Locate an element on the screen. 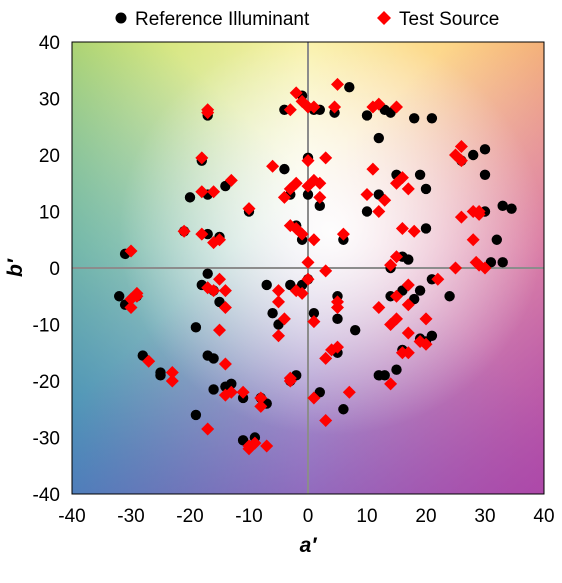  y-tick-label: -30 is located at coordinates (46, 439).